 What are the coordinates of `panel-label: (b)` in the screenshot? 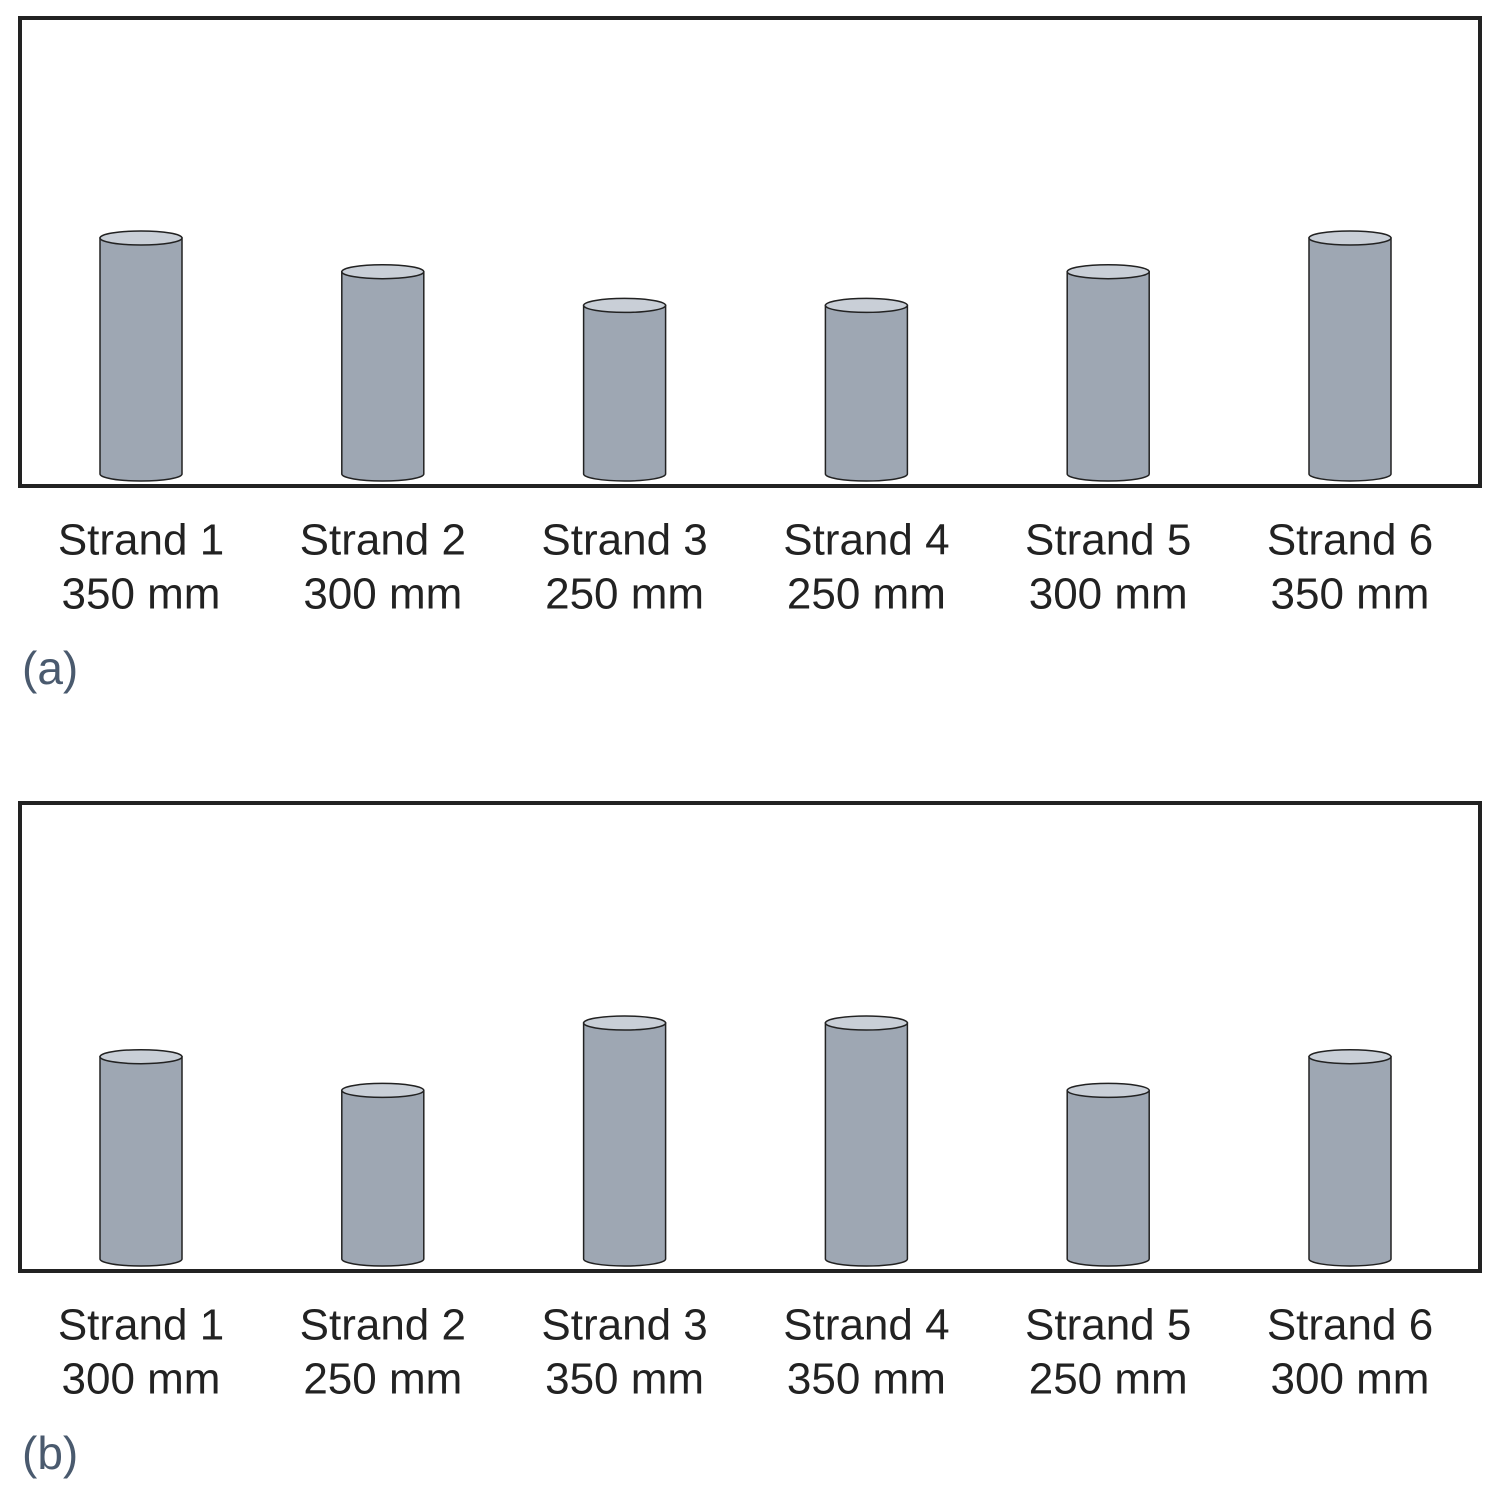 It's located at (50, 1453).